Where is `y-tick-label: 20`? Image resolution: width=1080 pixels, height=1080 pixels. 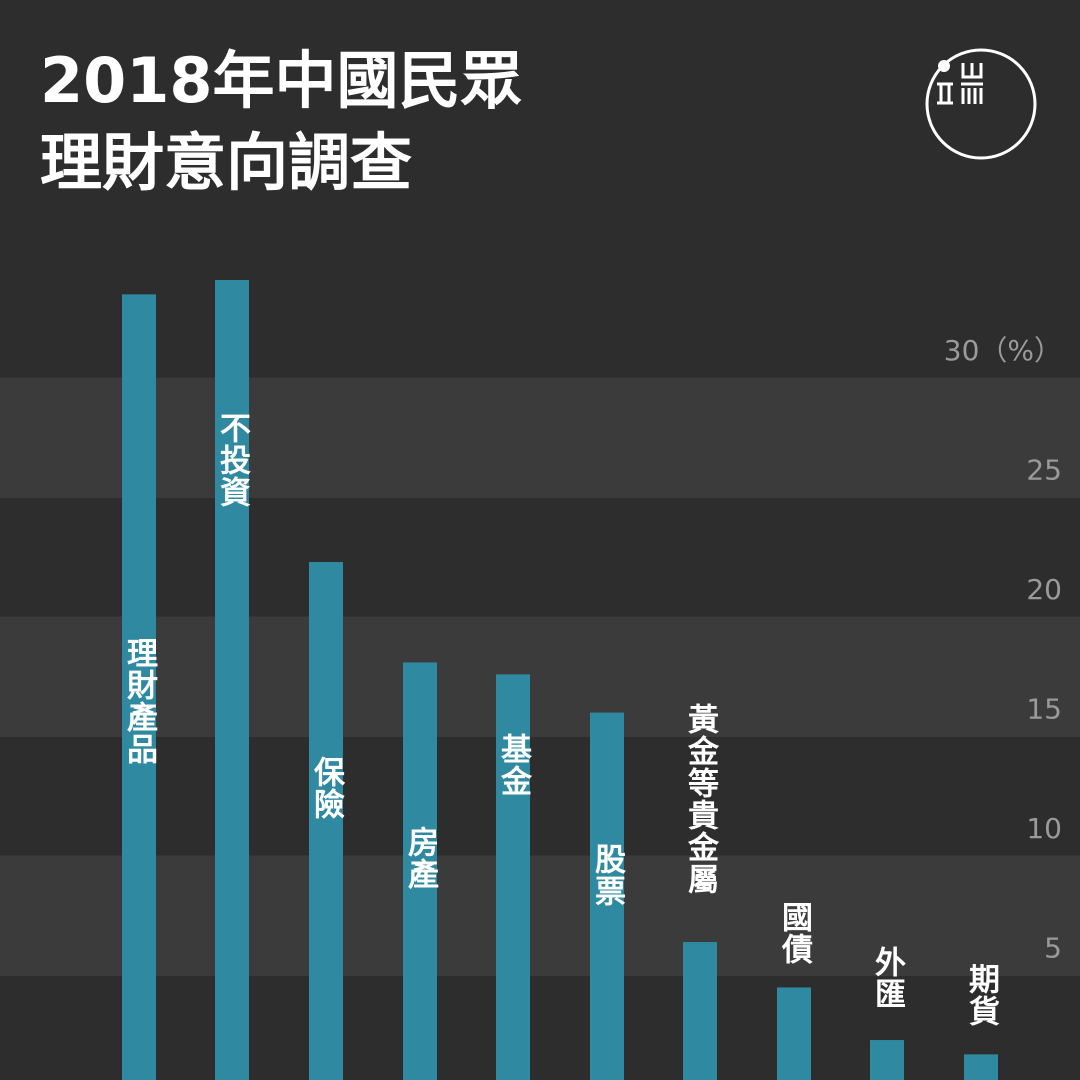 y-tick-label: 20 is located at coordinates (1044, 589).